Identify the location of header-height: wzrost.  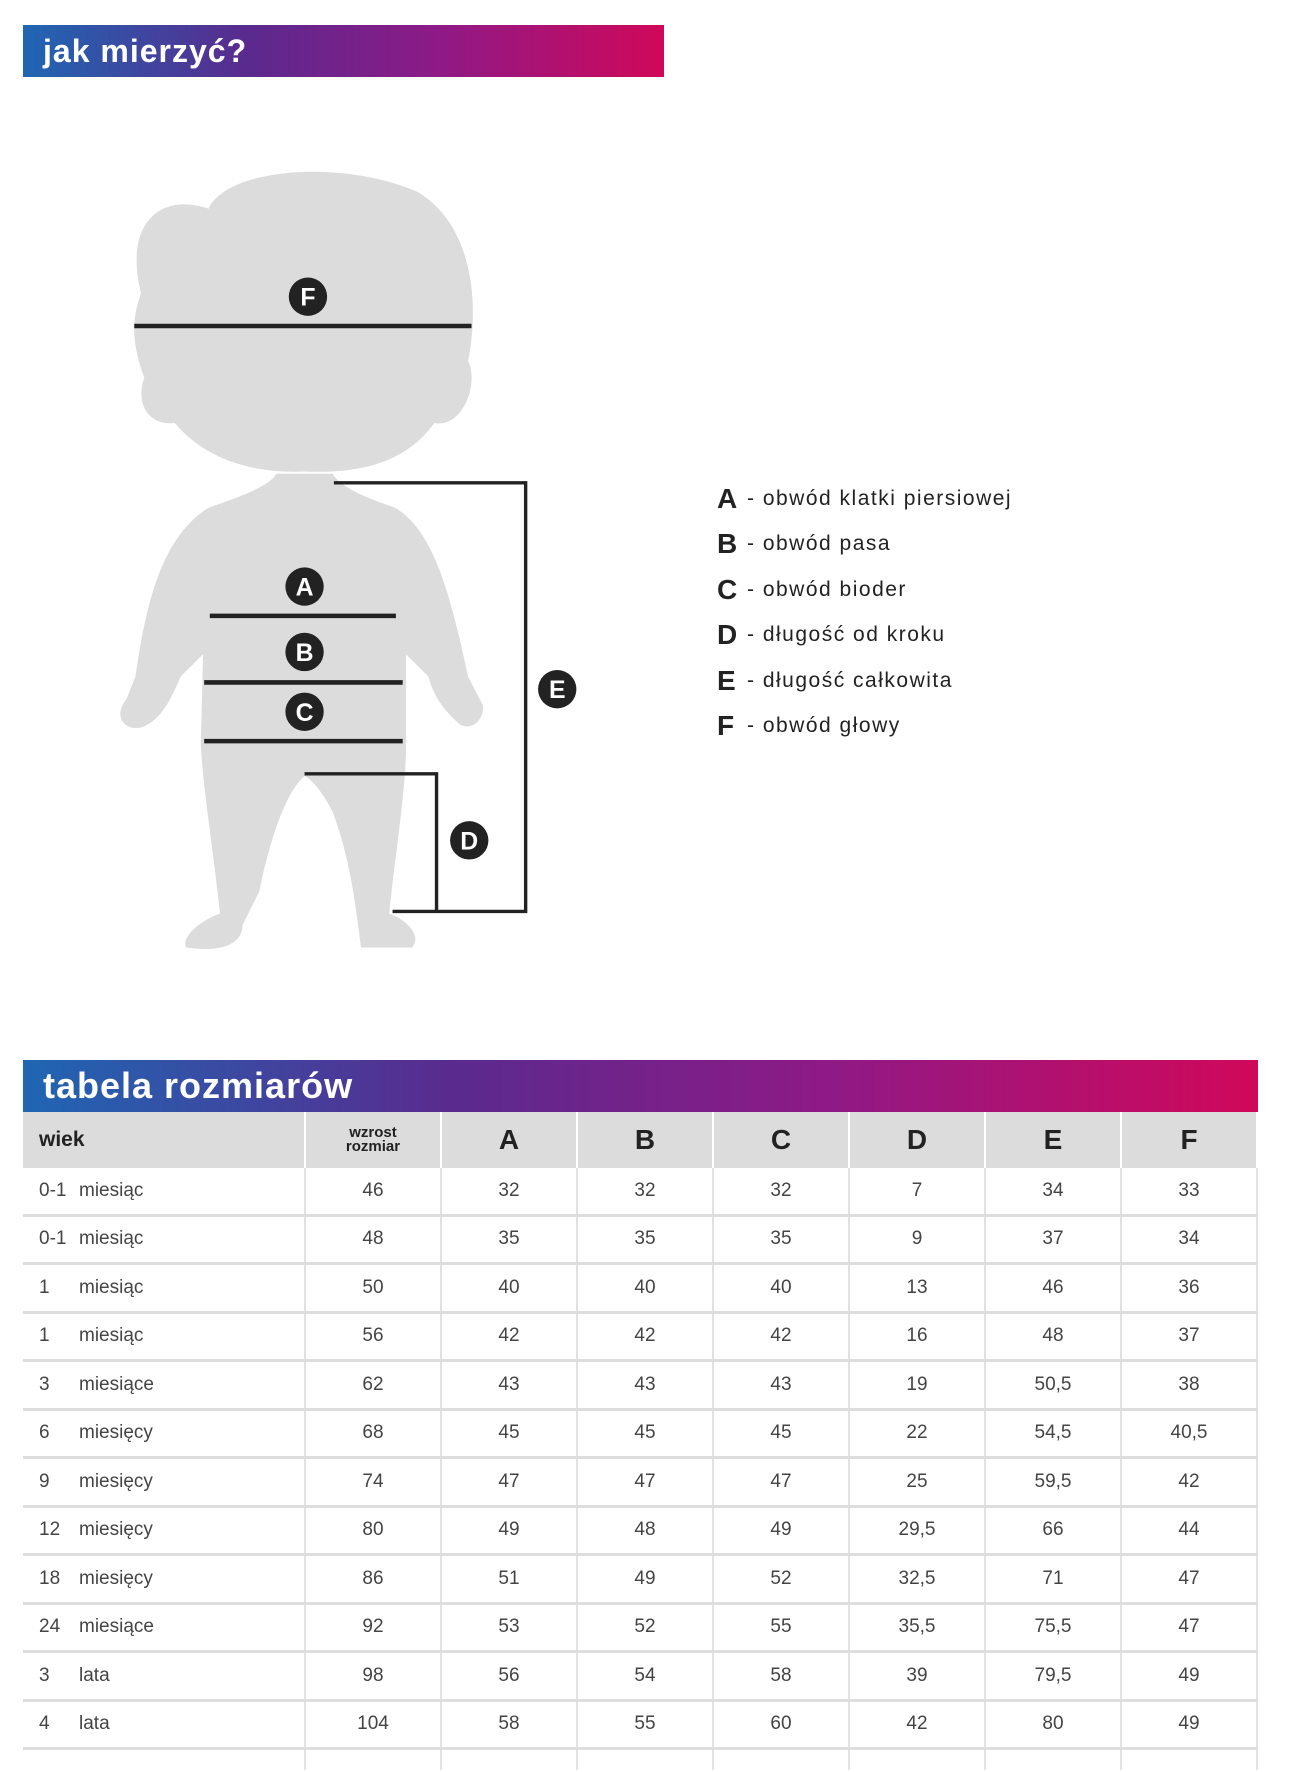
(373, 1132).